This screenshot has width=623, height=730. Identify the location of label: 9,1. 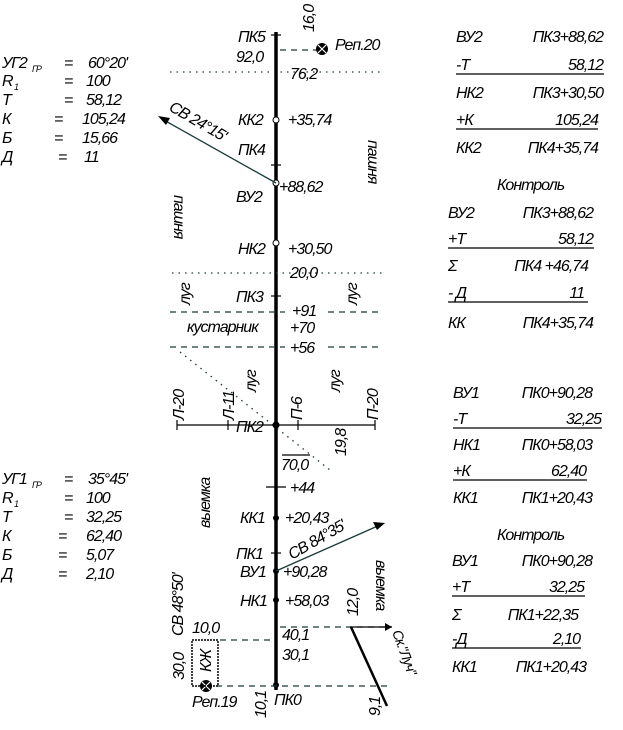
(375, 706).